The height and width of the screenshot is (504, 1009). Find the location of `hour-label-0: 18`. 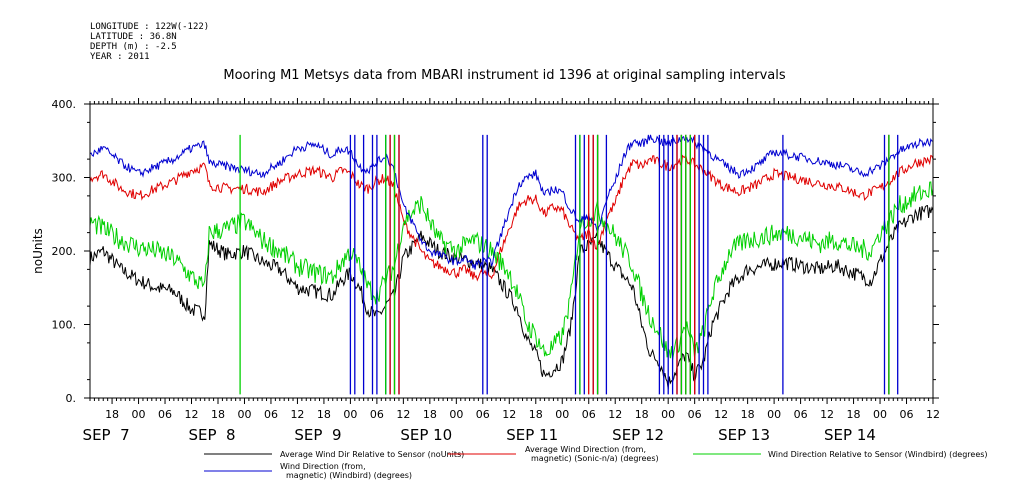

hour-label-0: 18 is located at coordinates (112, 414).